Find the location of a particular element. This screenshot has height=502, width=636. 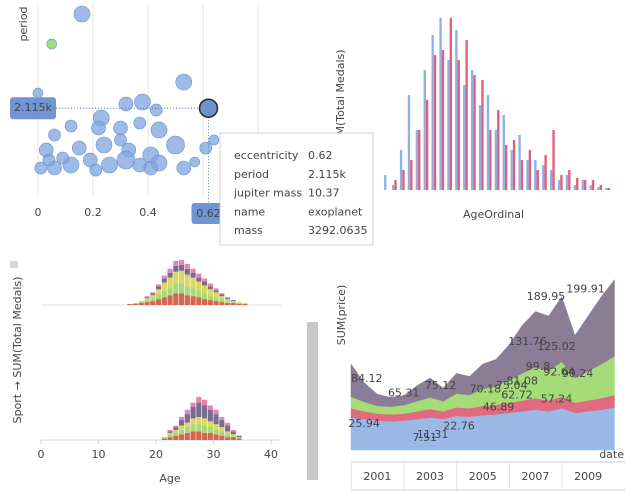

tooltip is located at coordinates (296, 189).